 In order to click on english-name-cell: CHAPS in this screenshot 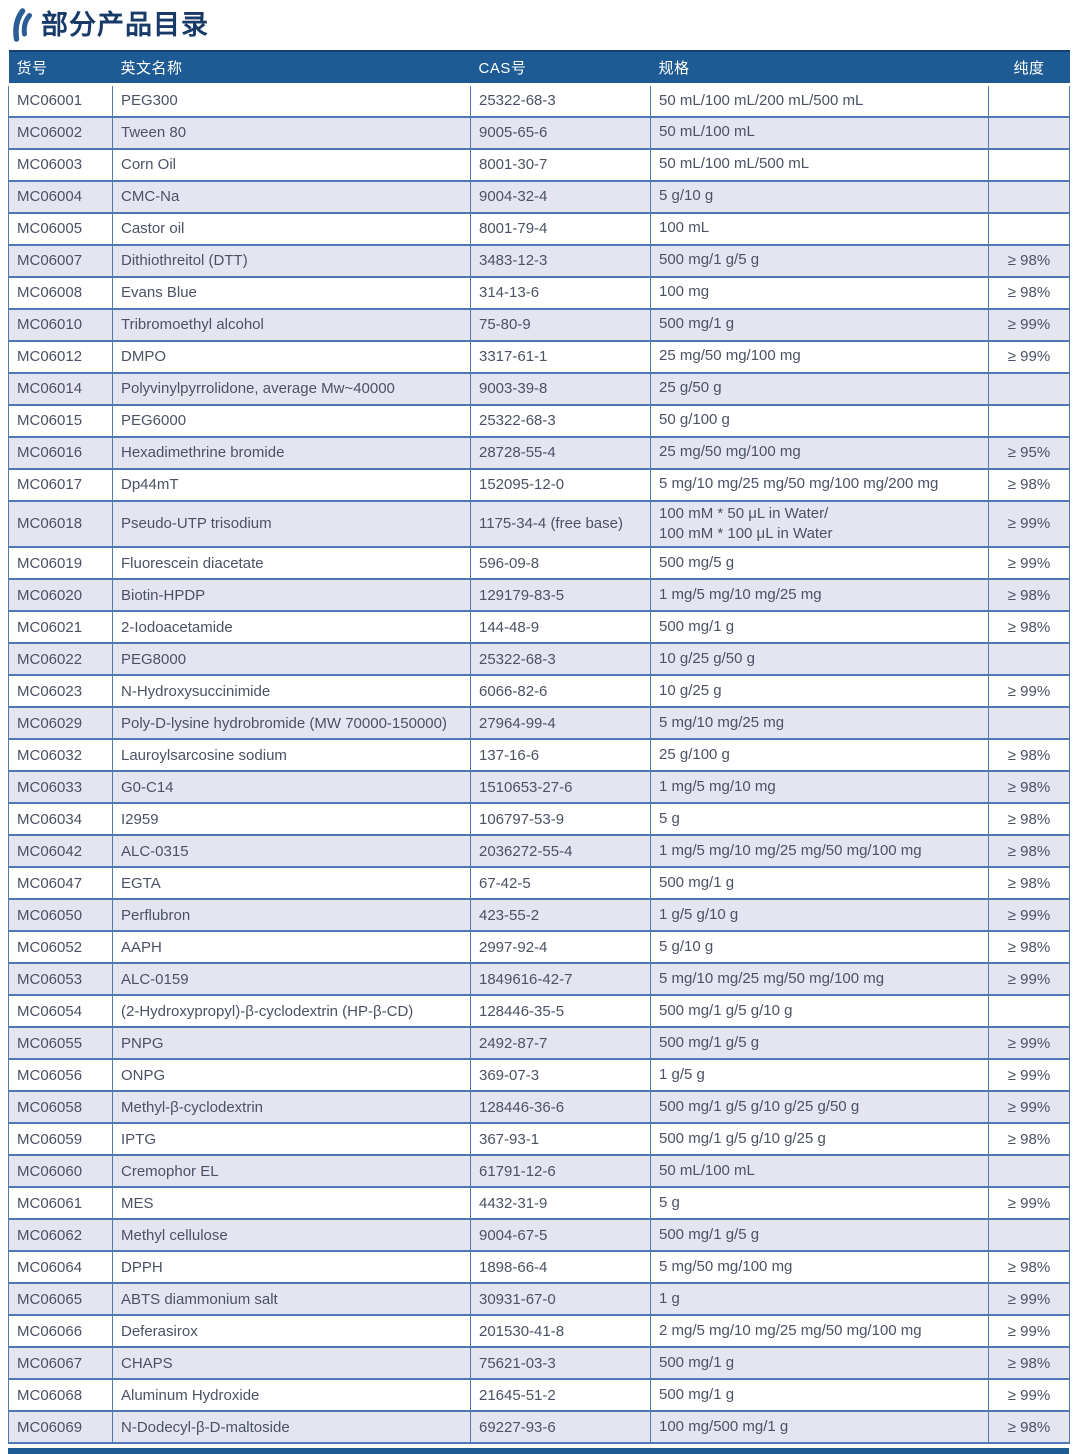, I will do `click(291, 1363)`.